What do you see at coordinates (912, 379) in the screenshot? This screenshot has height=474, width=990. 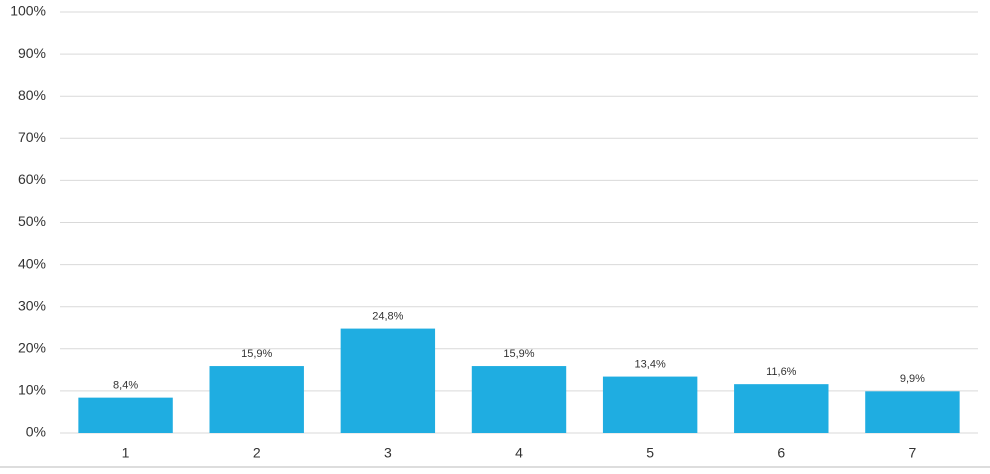 I see `value-label: 9,9%` at bounding box center [912, 379].